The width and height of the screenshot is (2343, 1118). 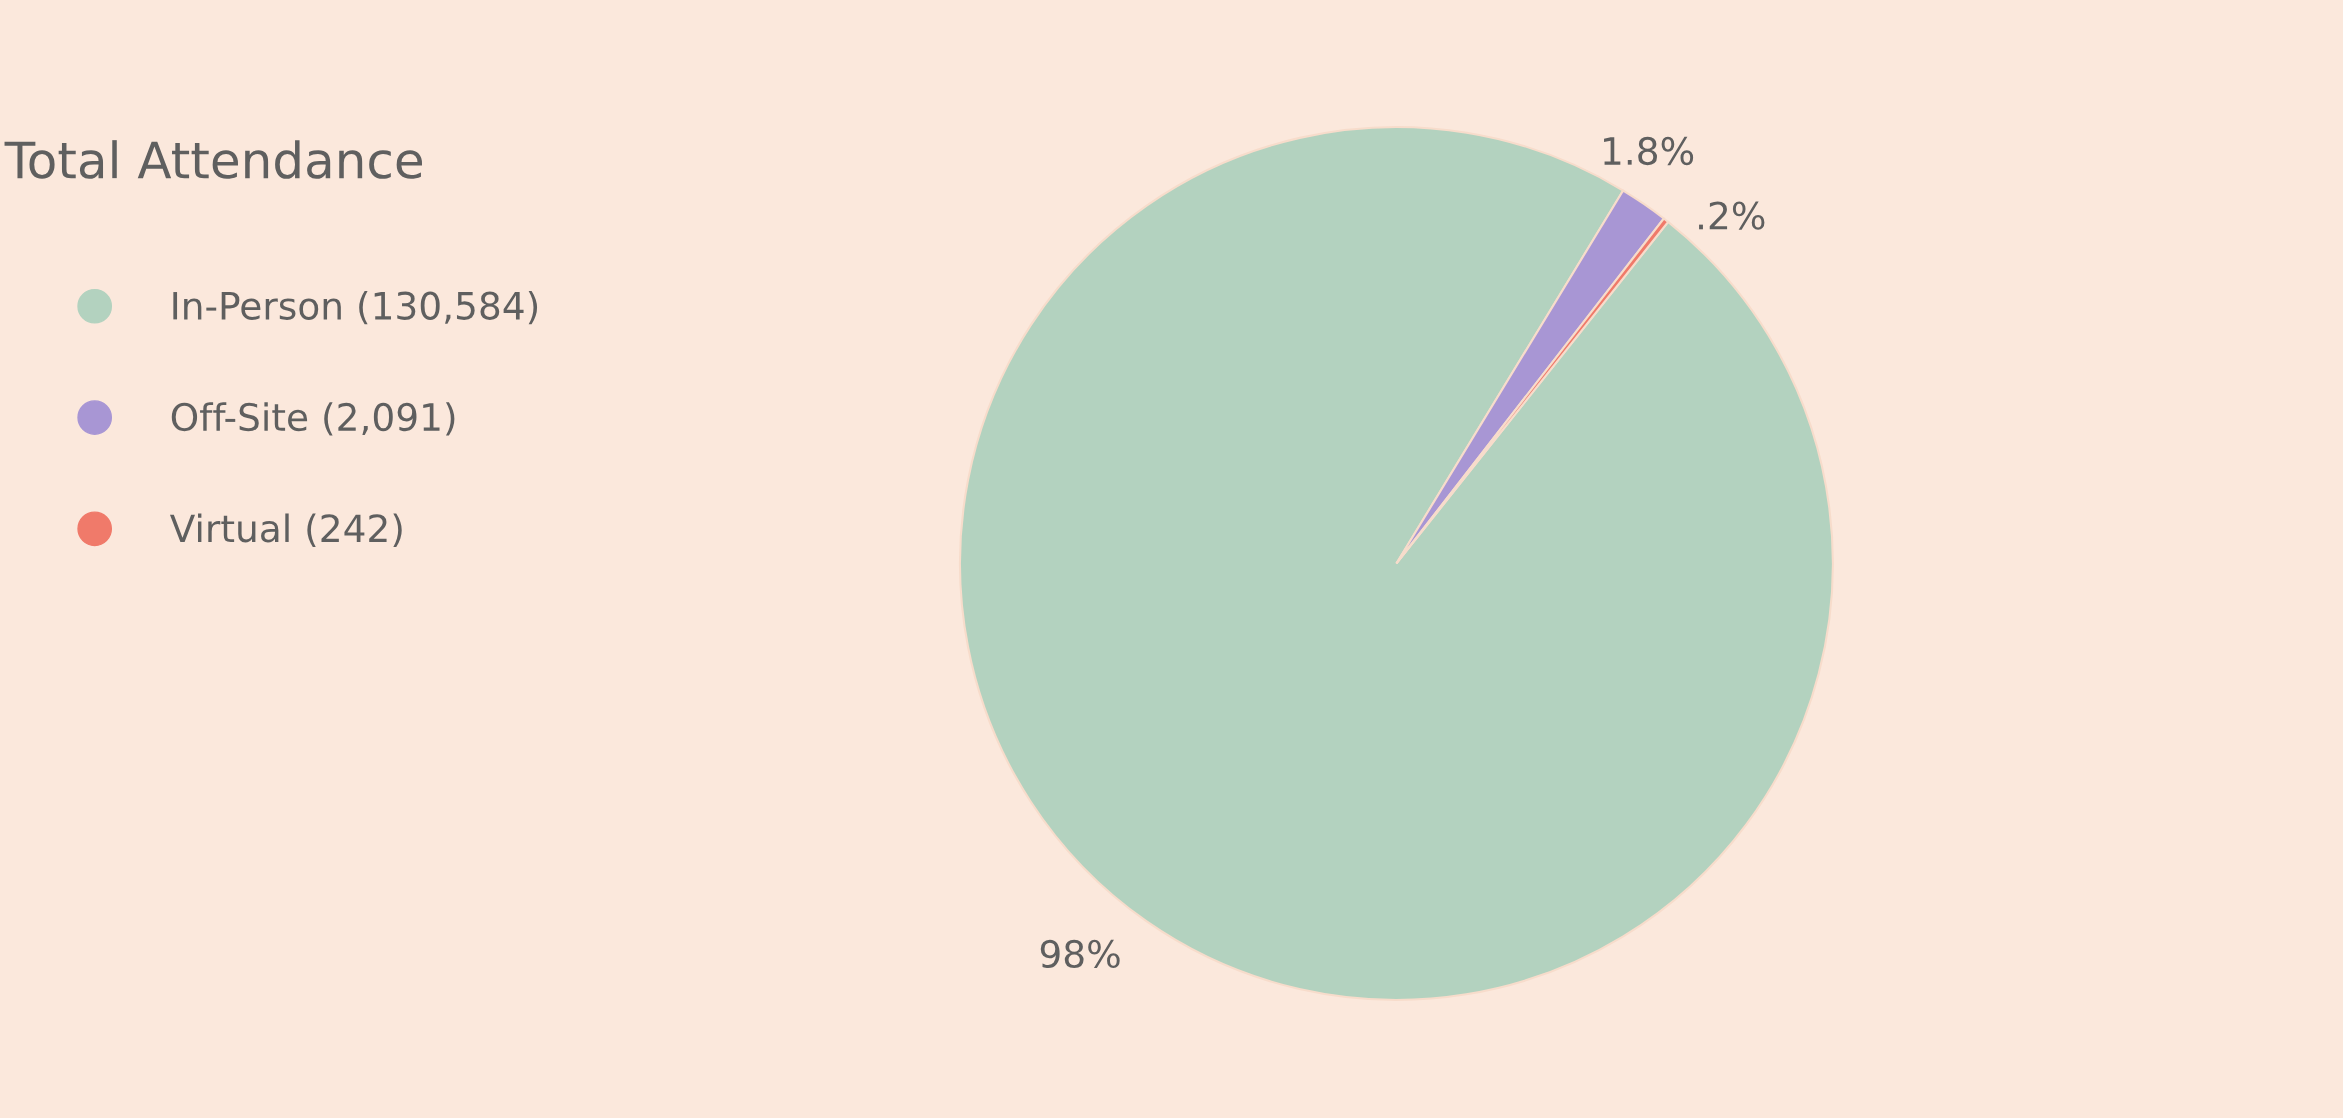 I want to click on data-label: 1.8%, so click(x=1649, y=151).